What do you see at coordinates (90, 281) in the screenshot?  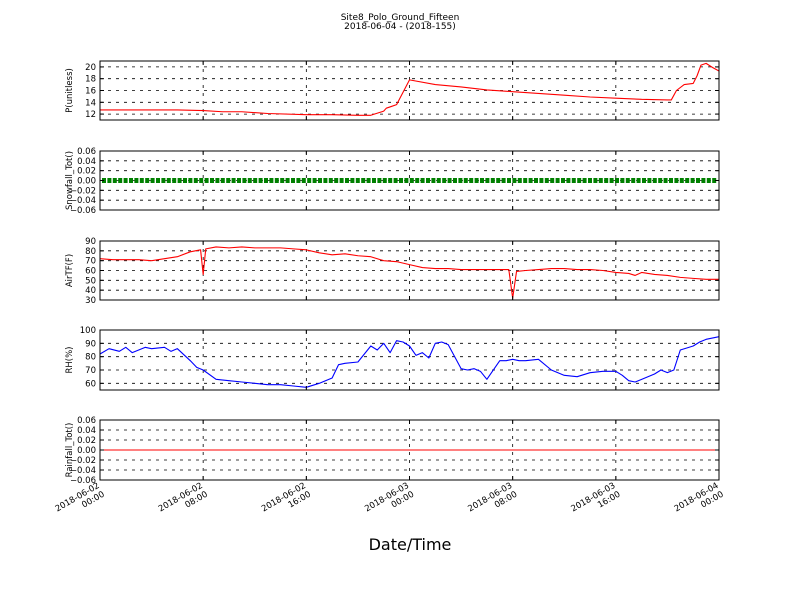 I see `y-tick-label: 50` at bounding box center [90, 281].